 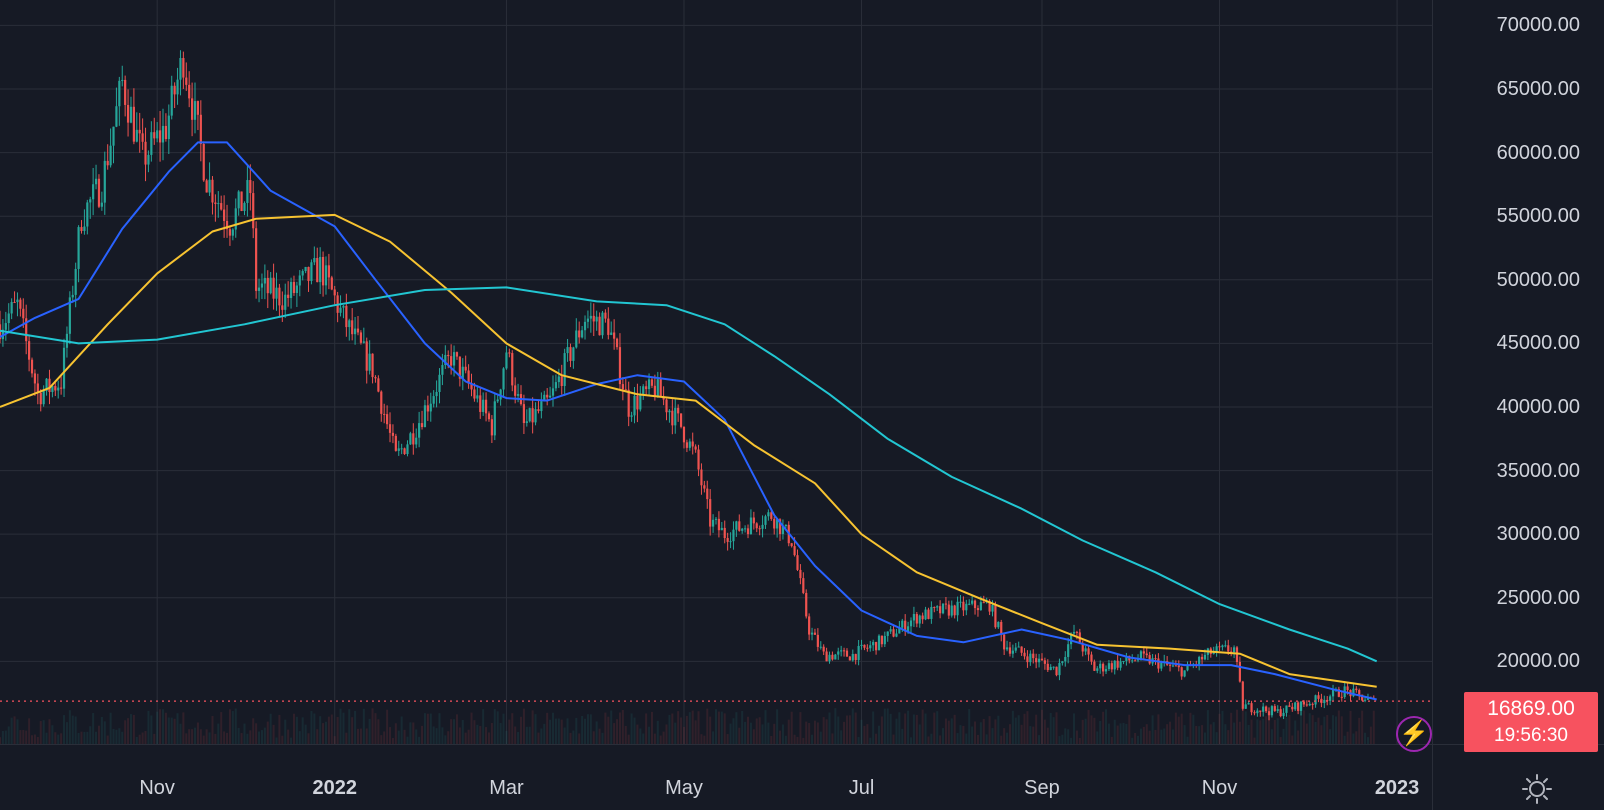 What do you see at coordinates (1538, 152) in the screenshot?
I see `price-tick-label: 60000.00` at bounding box center [1538, 152].